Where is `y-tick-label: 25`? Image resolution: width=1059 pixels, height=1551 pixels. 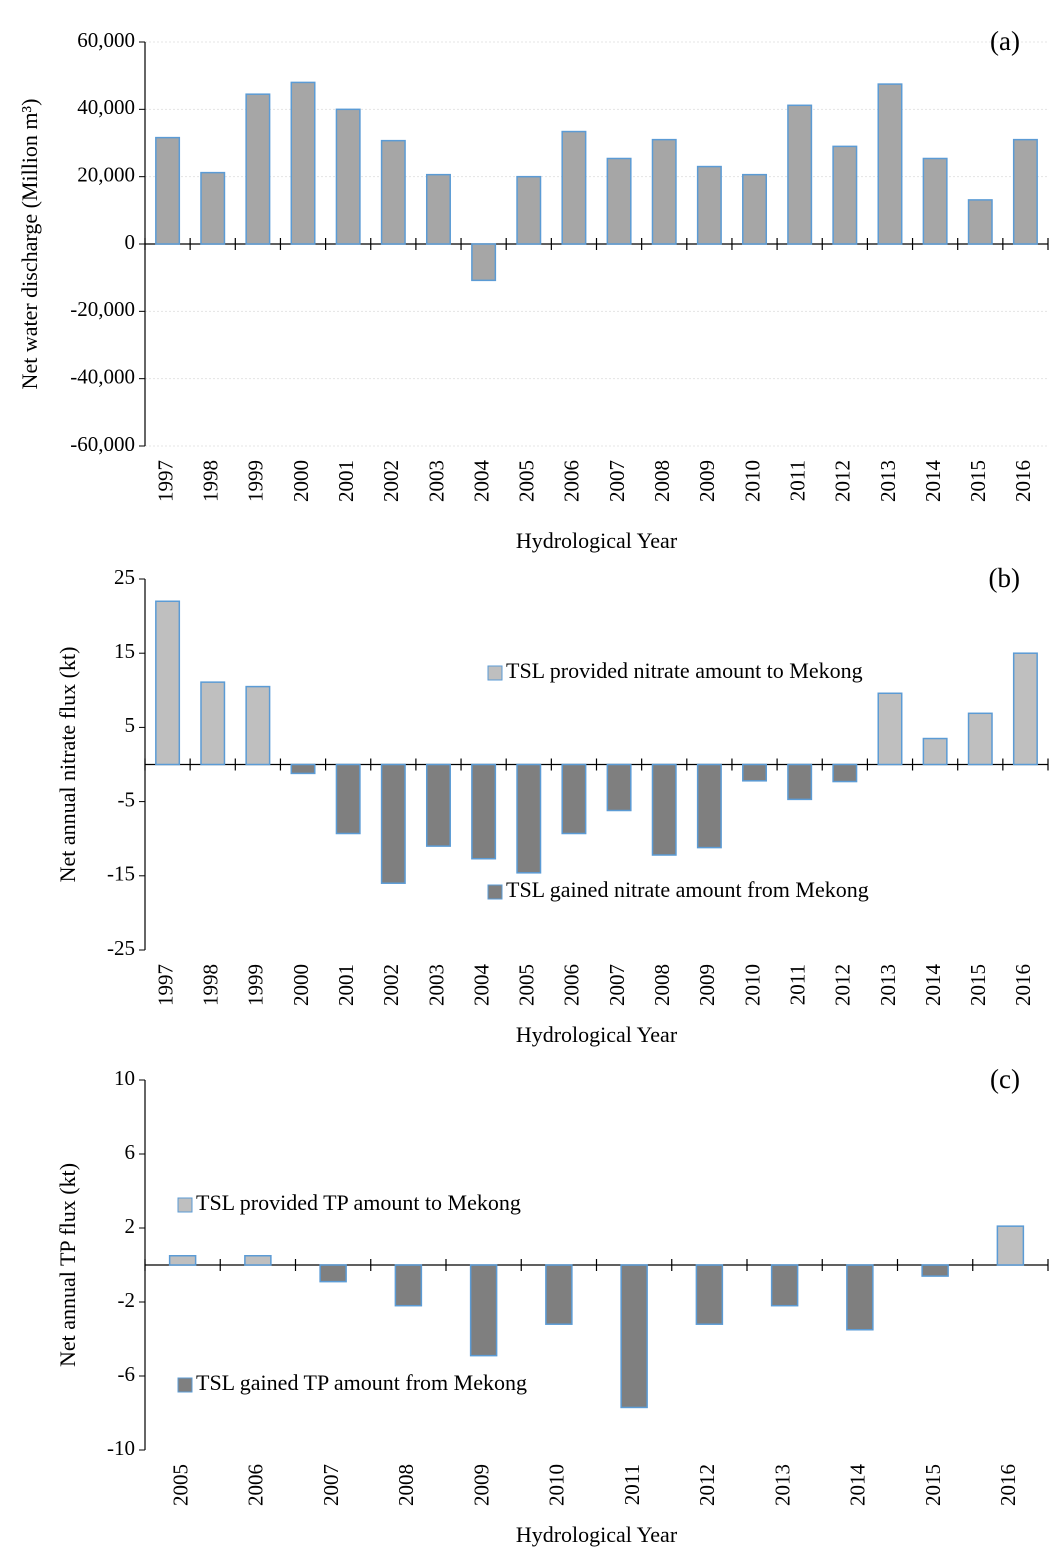
y-tick-label: 25 is located at coordinates (124, 577).